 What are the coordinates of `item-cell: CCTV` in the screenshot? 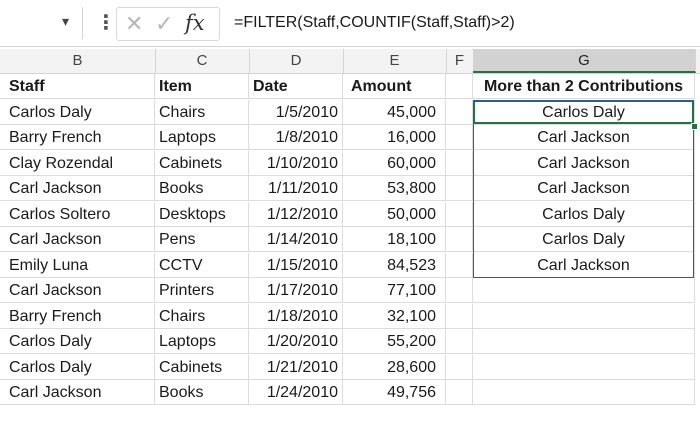 It's located at (202, 265).